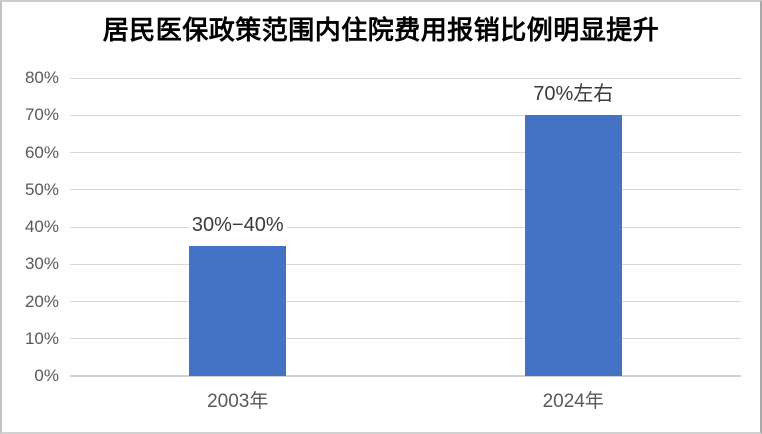 The height and width of the screenshot is (434, 762). What do you see at coordinates (41, 115) in the screenshot?
I see `y-axis-tick-label: 70%` at bounding box center [41, 115].